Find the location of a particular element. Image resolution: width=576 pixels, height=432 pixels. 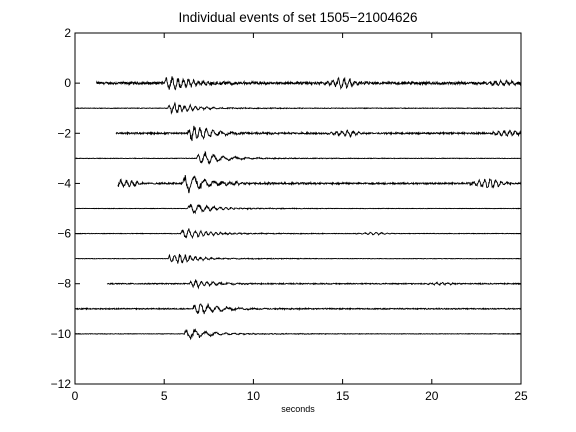

y-tick-label: −12 is located at coordinates (61, 384).